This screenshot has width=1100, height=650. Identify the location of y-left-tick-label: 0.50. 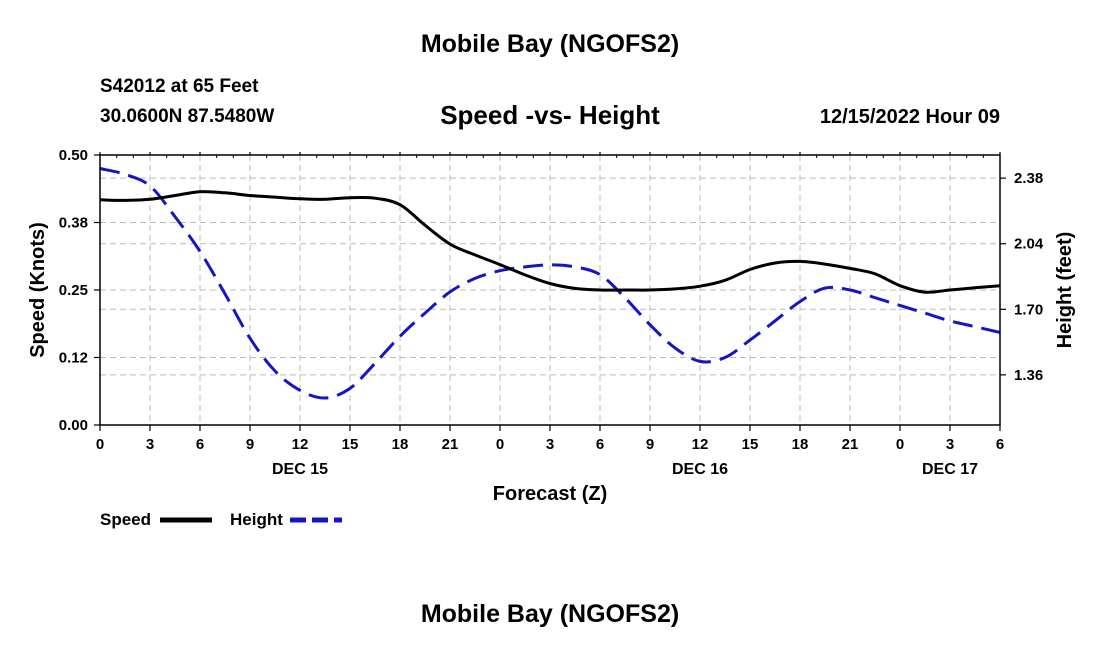
(73, 155).